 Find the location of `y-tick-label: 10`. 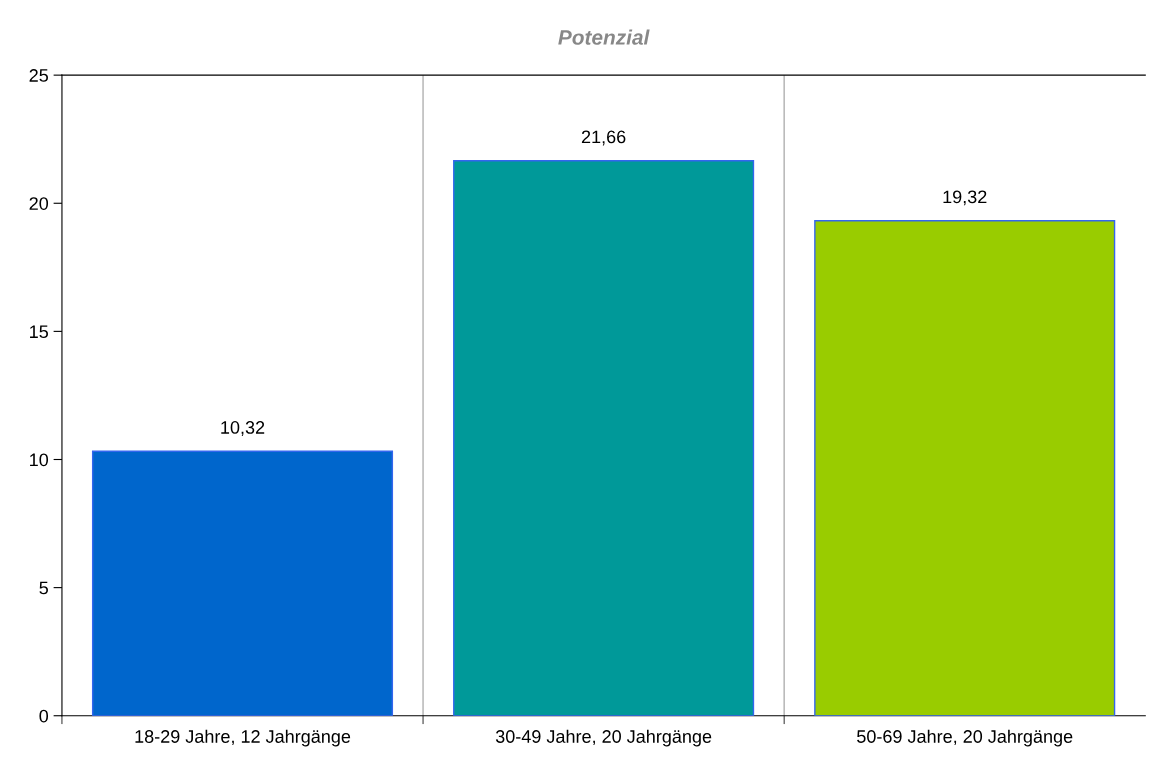

y-tick-label: 10 is located at coordinates (39, 460).